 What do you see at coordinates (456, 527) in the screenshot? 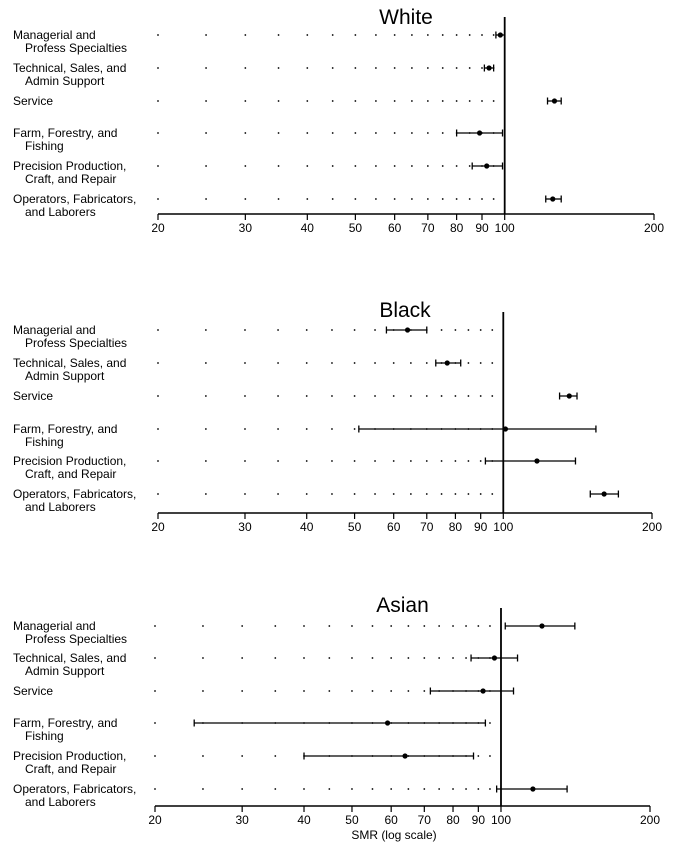
I see `x-tick-label: 80` at bounding box center [456, 527].